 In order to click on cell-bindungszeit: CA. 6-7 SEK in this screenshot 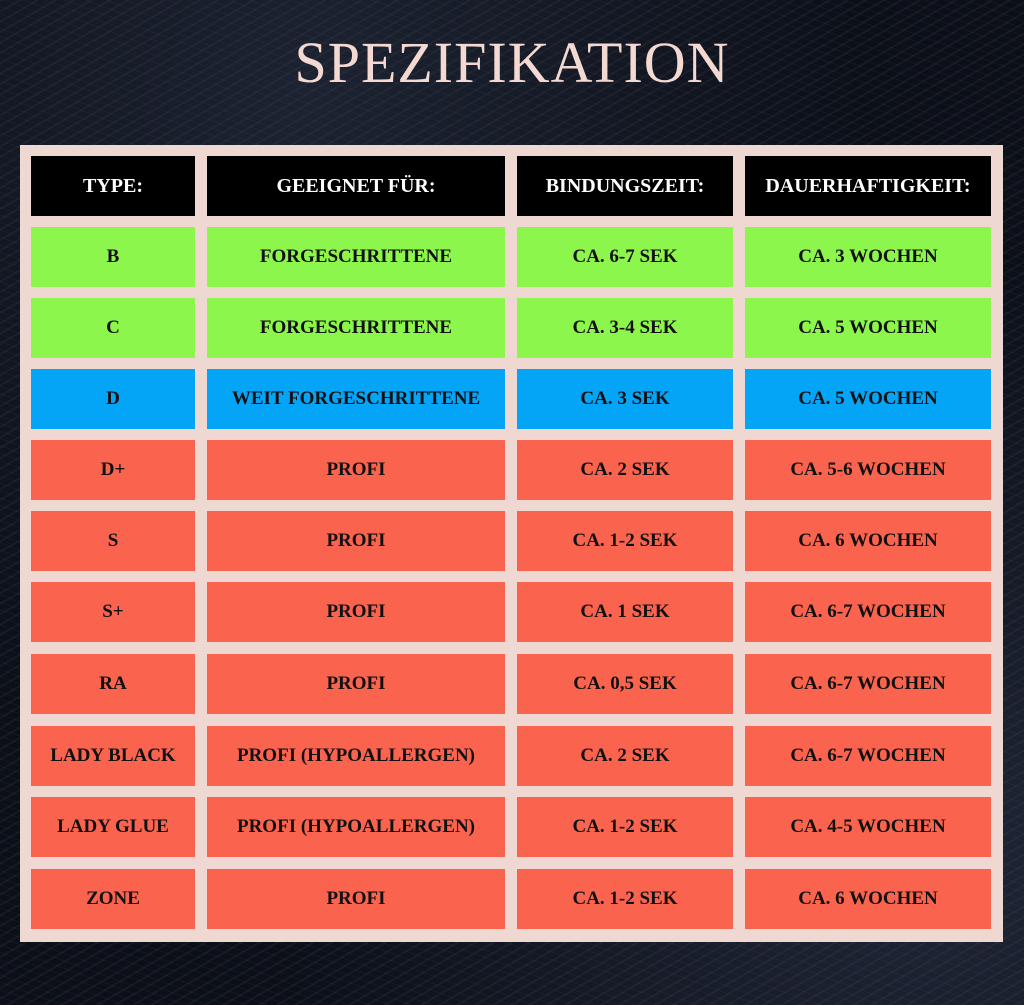, I will do `click(625, 257)`.